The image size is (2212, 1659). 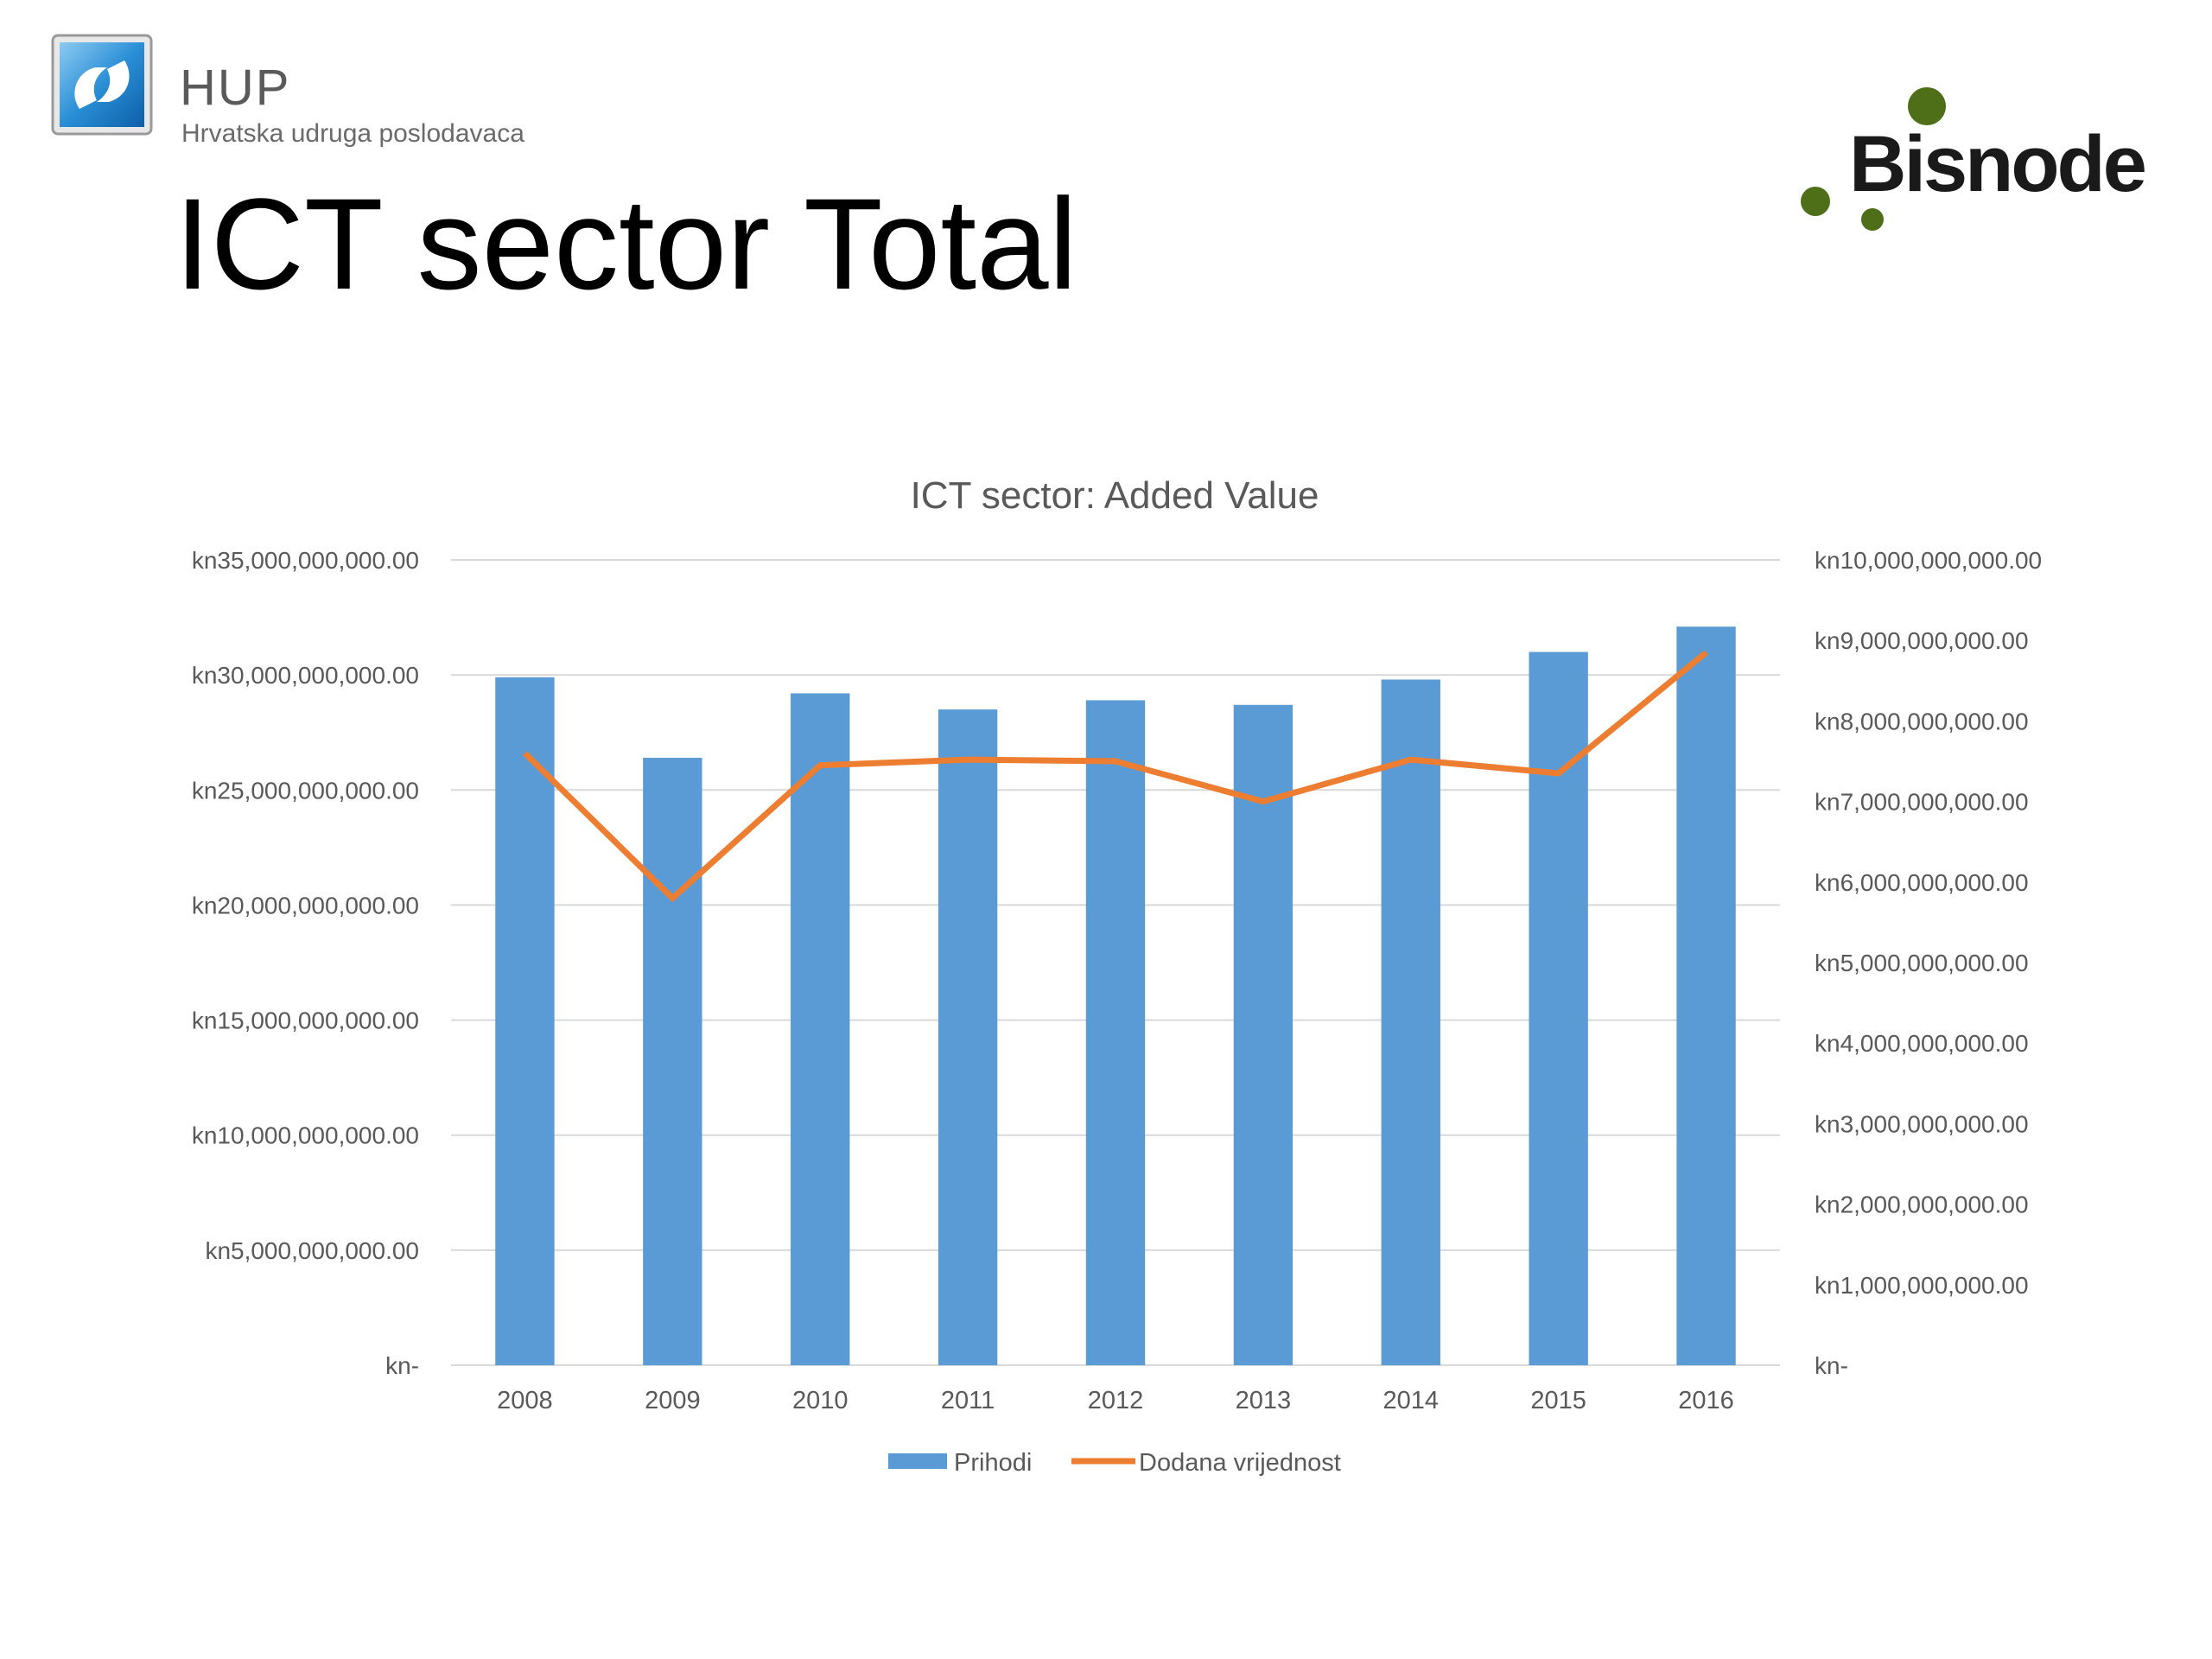 What do you see at coordinates (235, 88) in the screenshot?
I see `hup-brand-text: HUP` at bounding box center [235, 88].